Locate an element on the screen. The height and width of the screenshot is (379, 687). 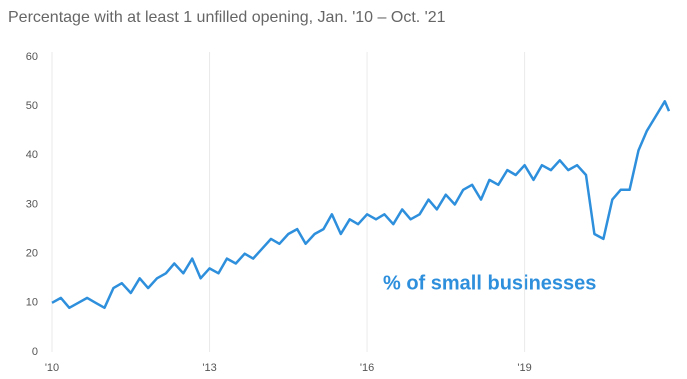
y-tick-label: 10 is located at coordinates (32, 303).